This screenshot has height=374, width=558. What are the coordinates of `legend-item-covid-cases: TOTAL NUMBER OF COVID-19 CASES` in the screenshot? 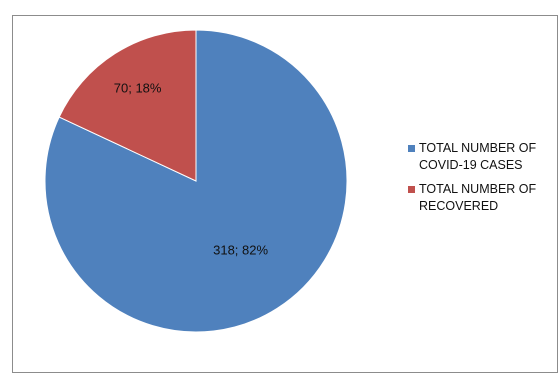 It's located at (478, 157).